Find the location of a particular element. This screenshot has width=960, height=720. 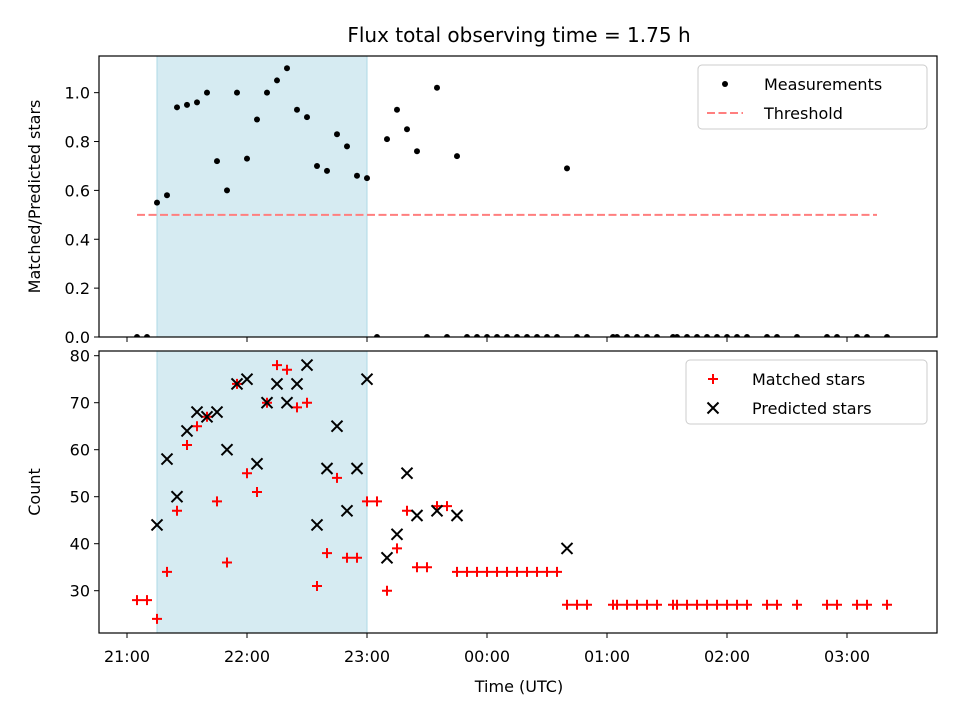

legend-dot-swatch is located at coordinates (725, 84).